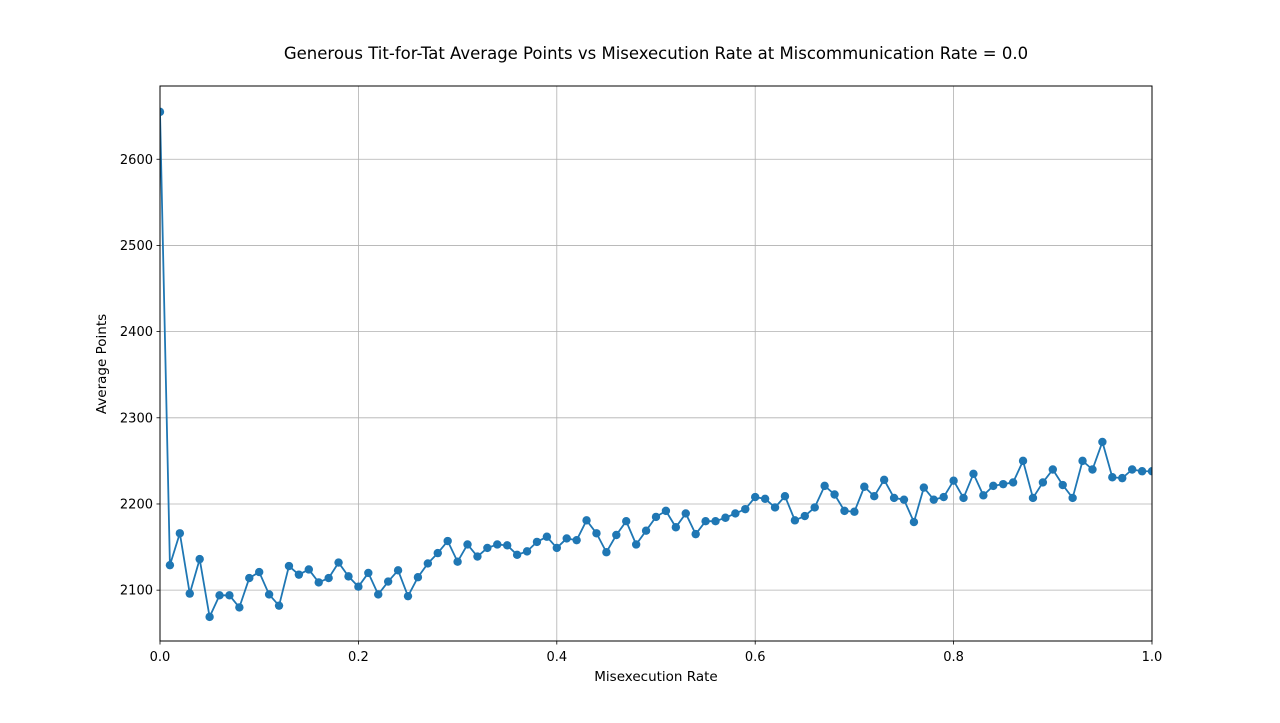  What do you see at coordinates (102, 364) in the screenshot?
I see `y-axis-label: Average Points` at bounding box center [102, 364].